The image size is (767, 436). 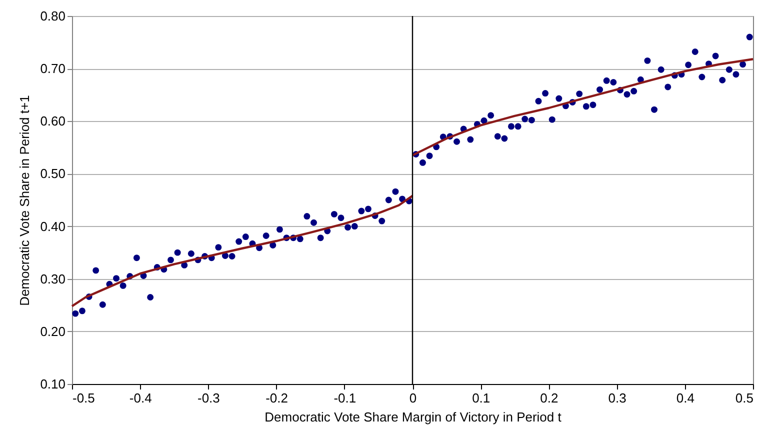 What do you see at coordinates (53, 384) in the screenshot?
I see `y-tick-label: 0.10` at bounding box center [53, 384].